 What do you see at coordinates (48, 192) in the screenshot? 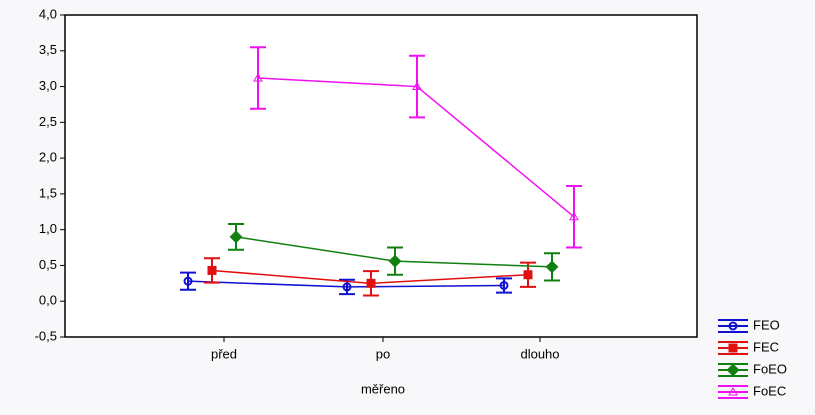
I see `y-tick-label: 1,5` at bounding box center [48, 192].